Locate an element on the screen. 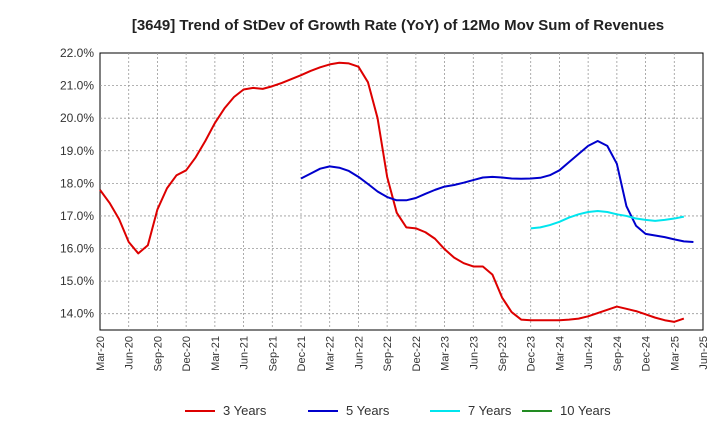 Image resolution: width=720 pixels, height=445 pixels. legend: 3 Years 5 Years 7 Years 10 Years is located at coordinates (398, 410).